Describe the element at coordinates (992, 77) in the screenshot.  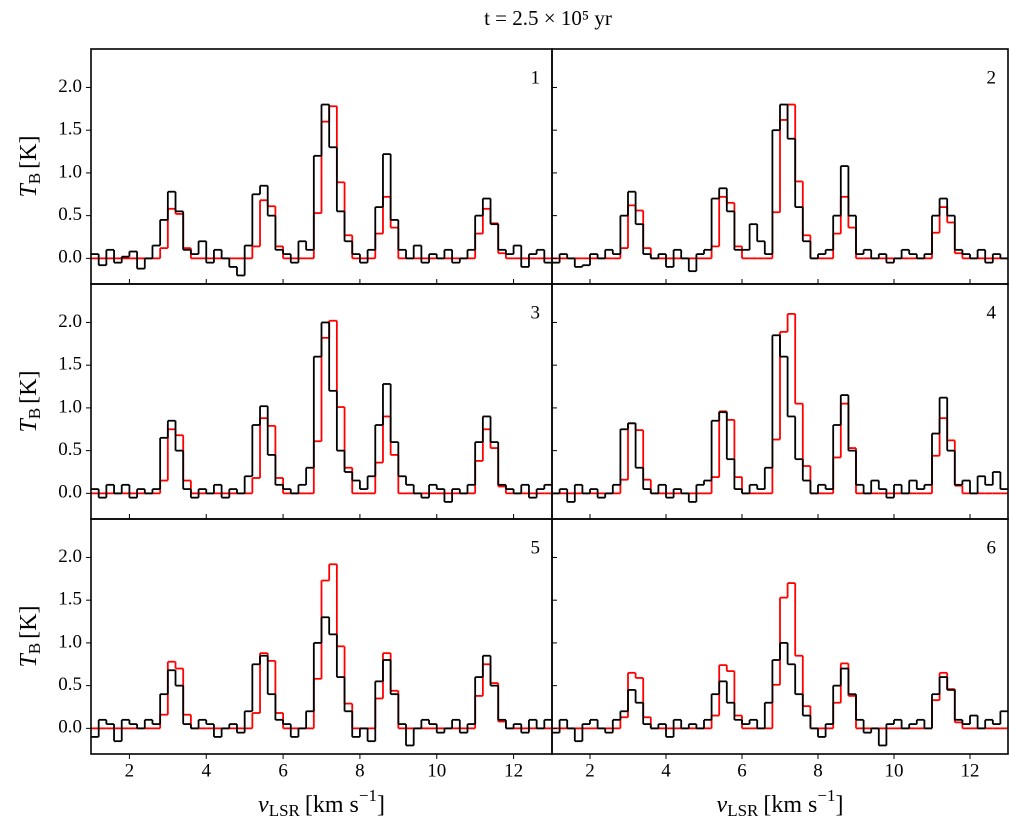
I see `panel-label: 2` at that location.